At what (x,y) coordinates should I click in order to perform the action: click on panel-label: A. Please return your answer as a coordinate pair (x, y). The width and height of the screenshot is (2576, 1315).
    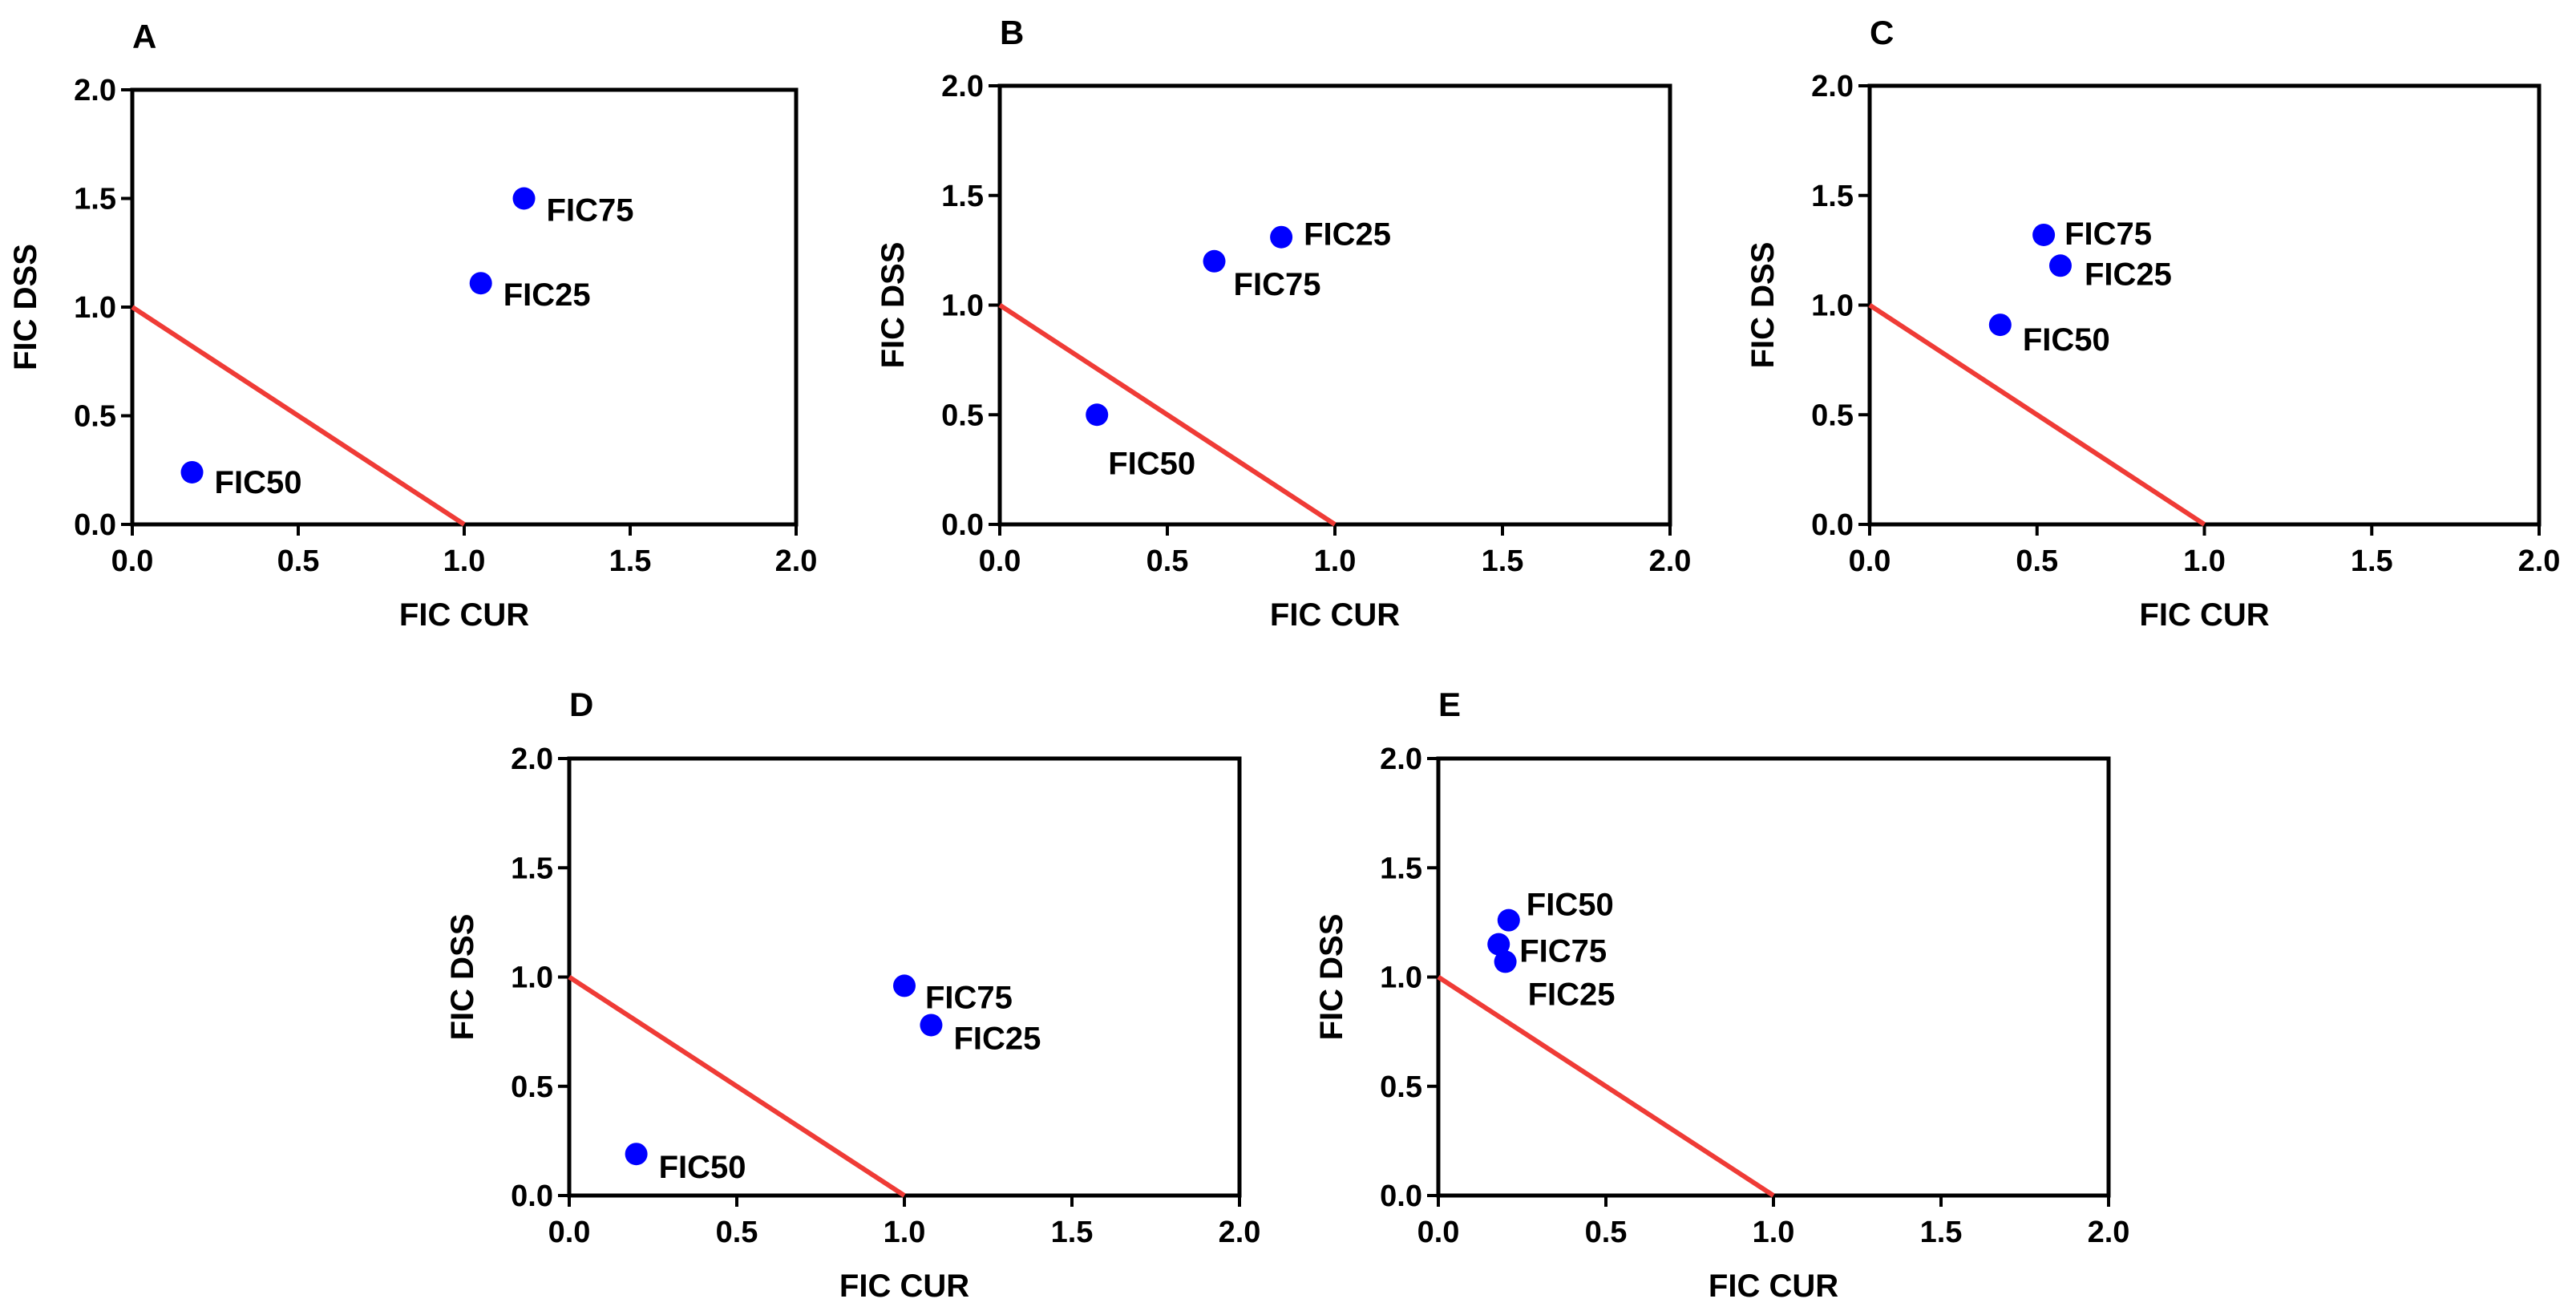
    Looking at the image, I should click on (144, 36).